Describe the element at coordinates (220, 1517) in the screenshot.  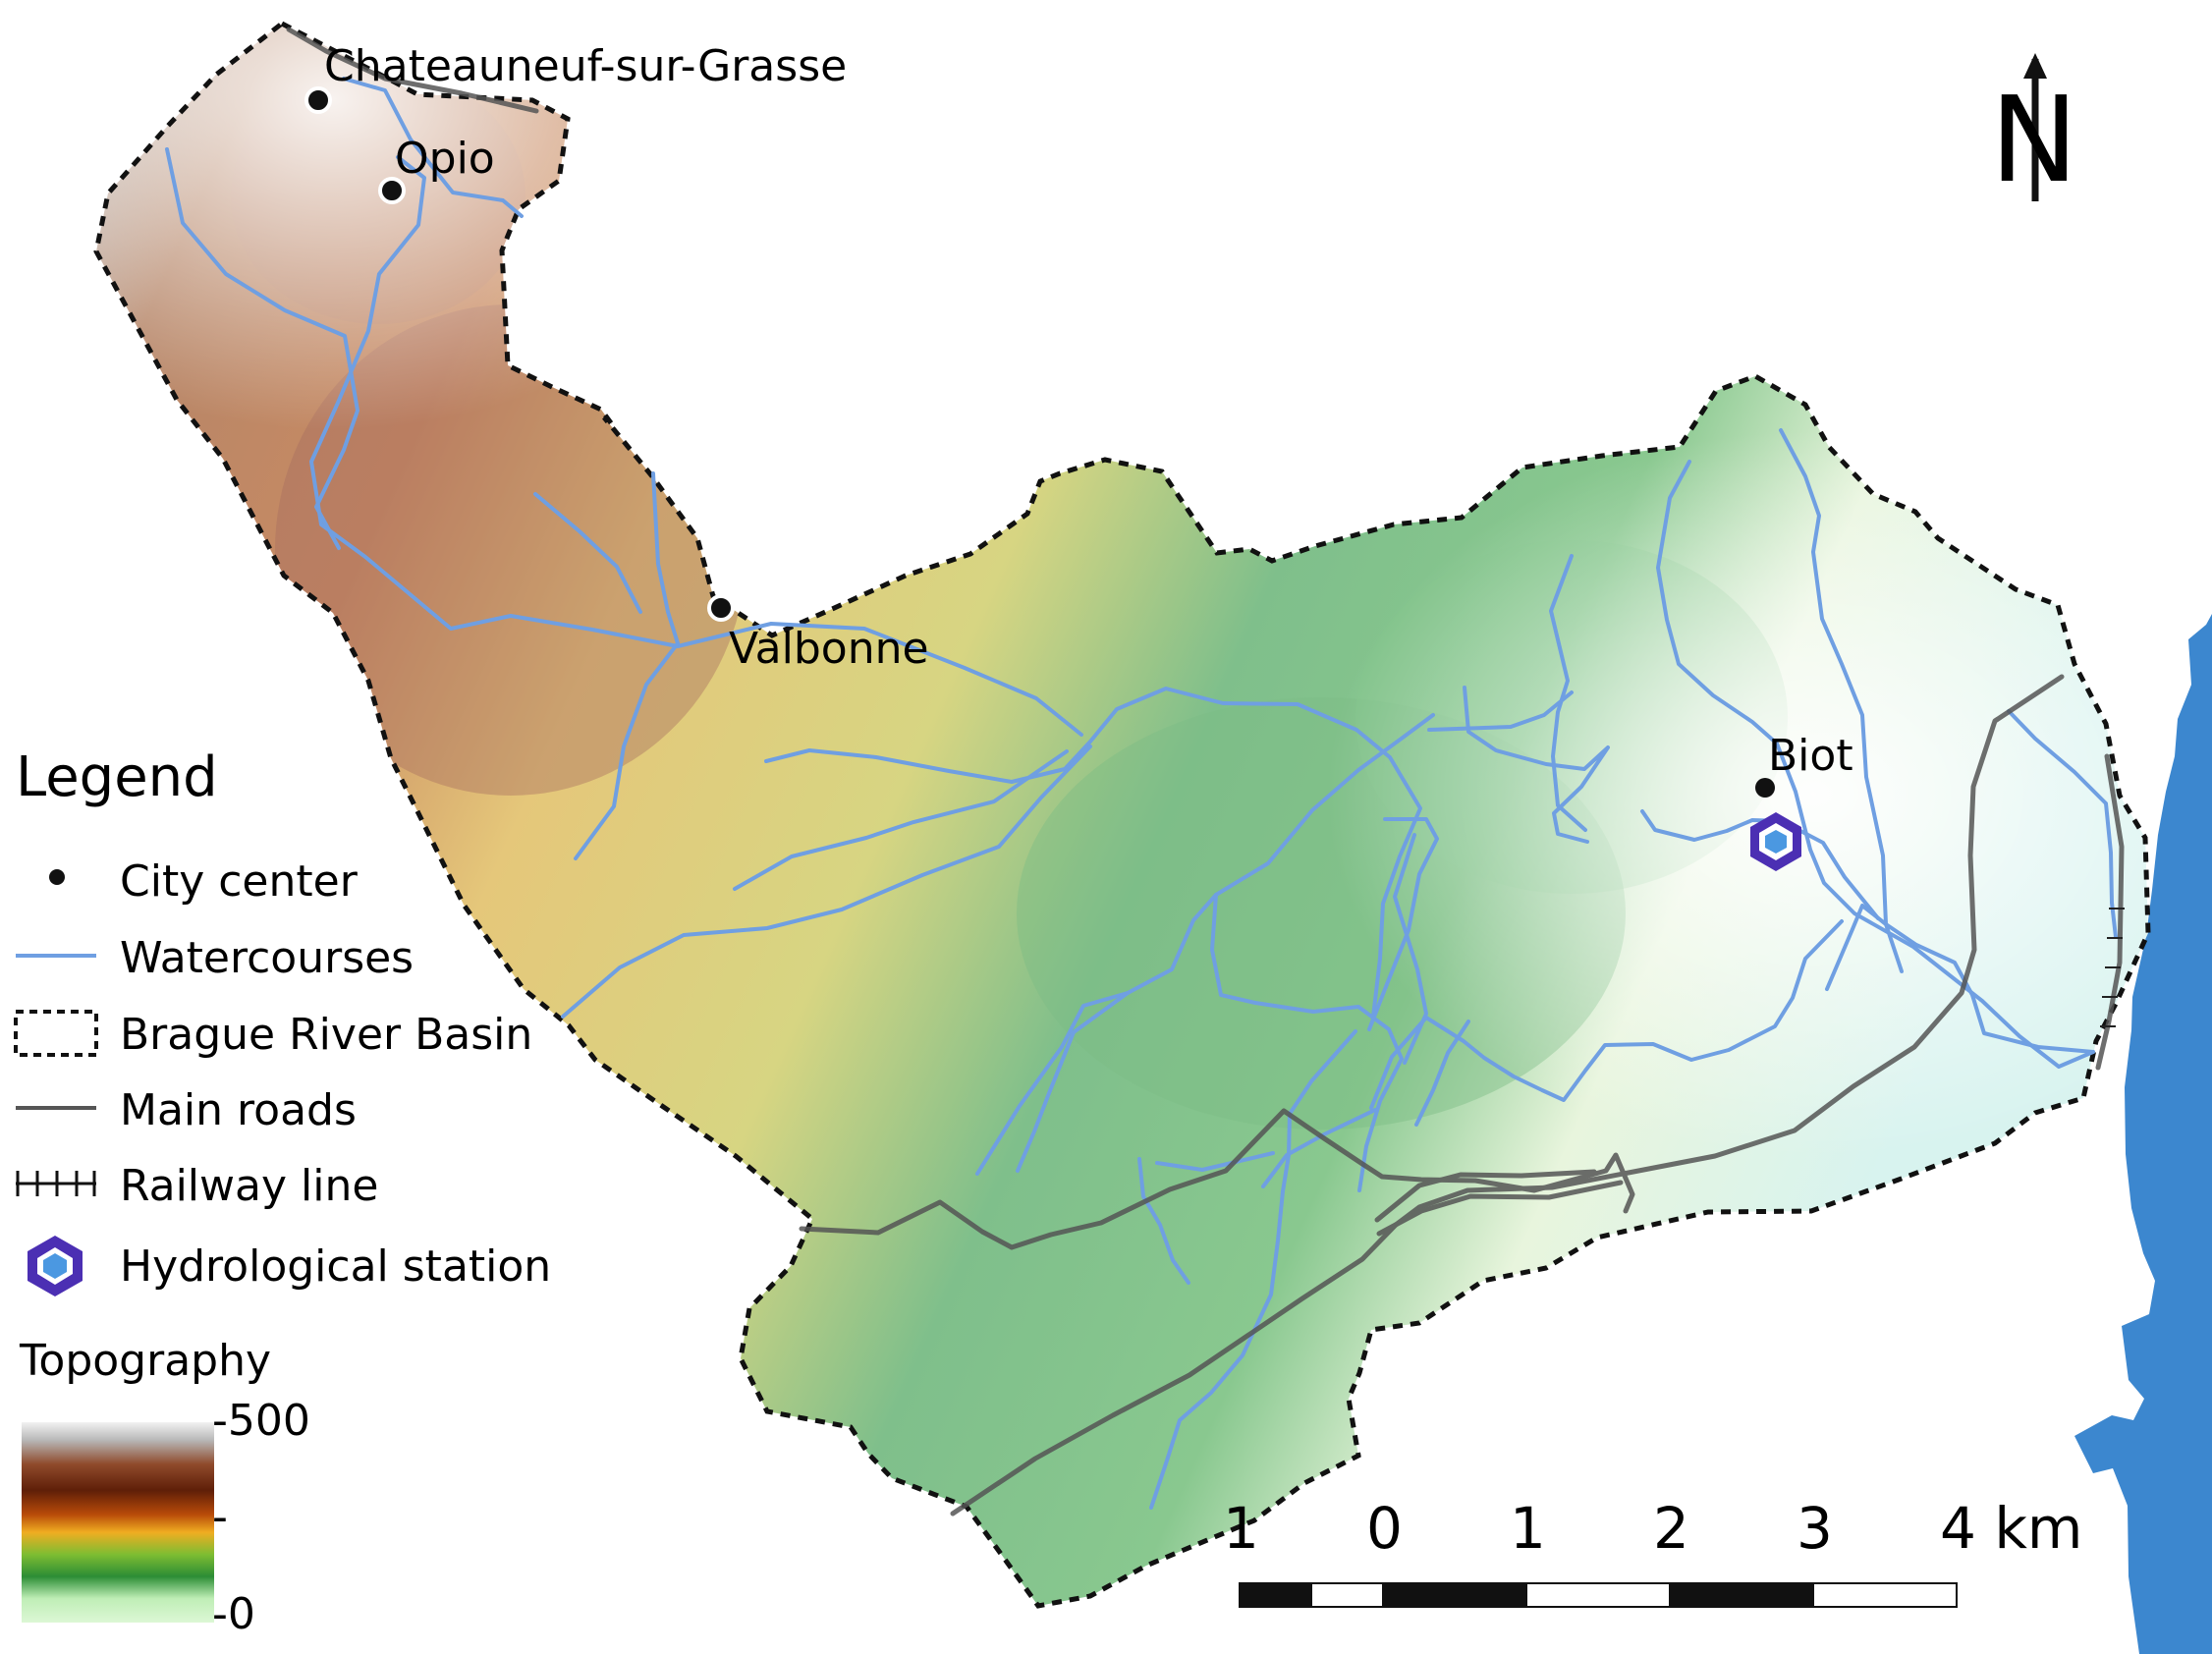
I see `topography-tick-middle: -` at that location.